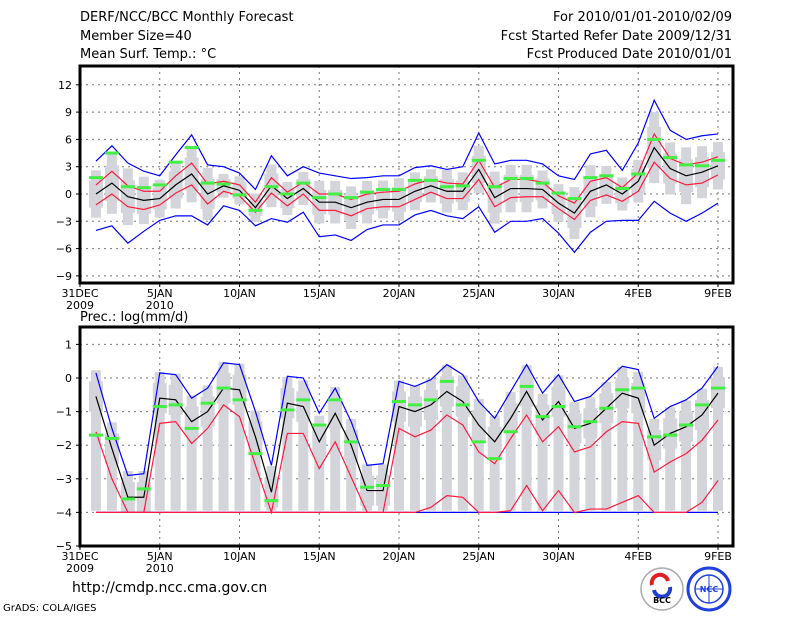 This screenshot has width=800, height=618. What do you see at coordinates (160, 293) in the screenshot?
I see `x-tick-label: 5JAN` at bounding box center [160, 293].